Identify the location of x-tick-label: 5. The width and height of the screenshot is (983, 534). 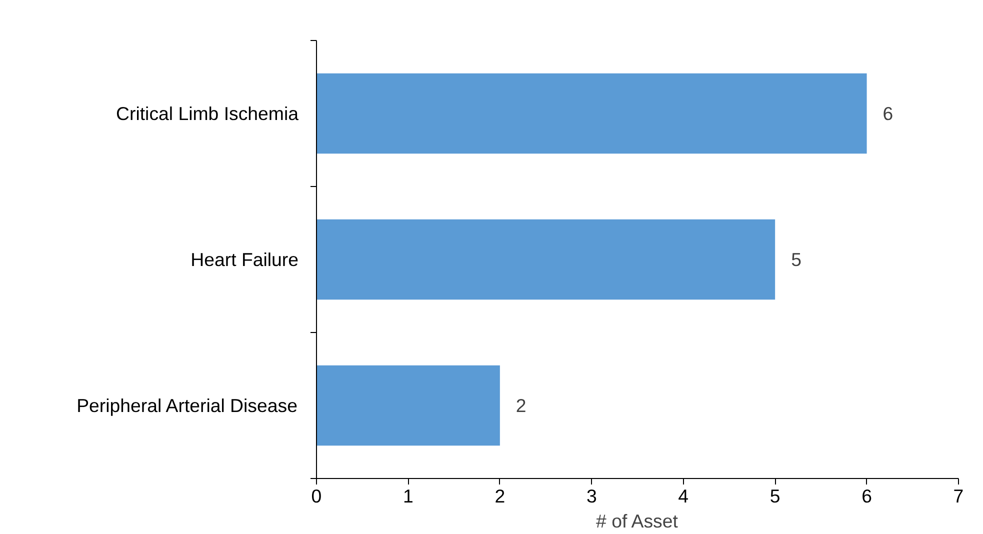
(775, 496).